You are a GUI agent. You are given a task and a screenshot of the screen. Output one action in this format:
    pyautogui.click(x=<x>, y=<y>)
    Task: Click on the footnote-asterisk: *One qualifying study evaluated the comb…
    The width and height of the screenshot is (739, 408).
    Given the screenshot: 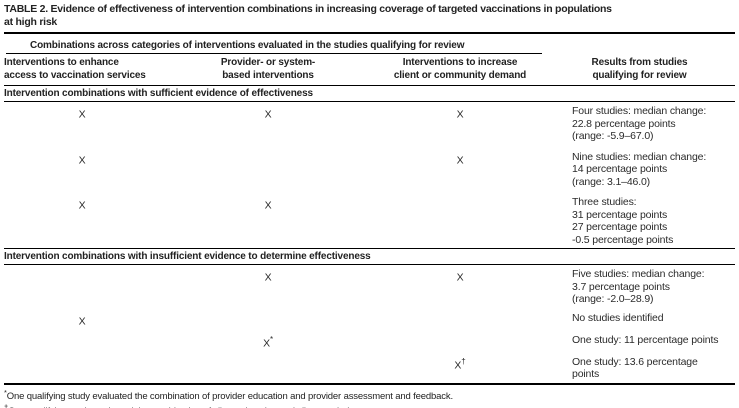 What is the action you would take?
    pyautogui.click(x=228, y=394)
    